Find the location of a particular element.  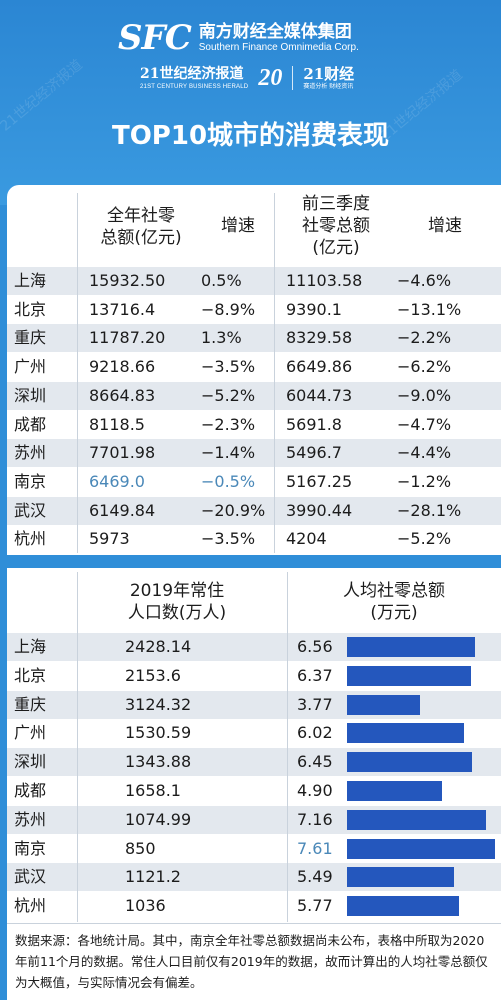

table-row: 广州 9218.66 −3.5% 6649.86 −6.2% is located at coordinates (254, 367).